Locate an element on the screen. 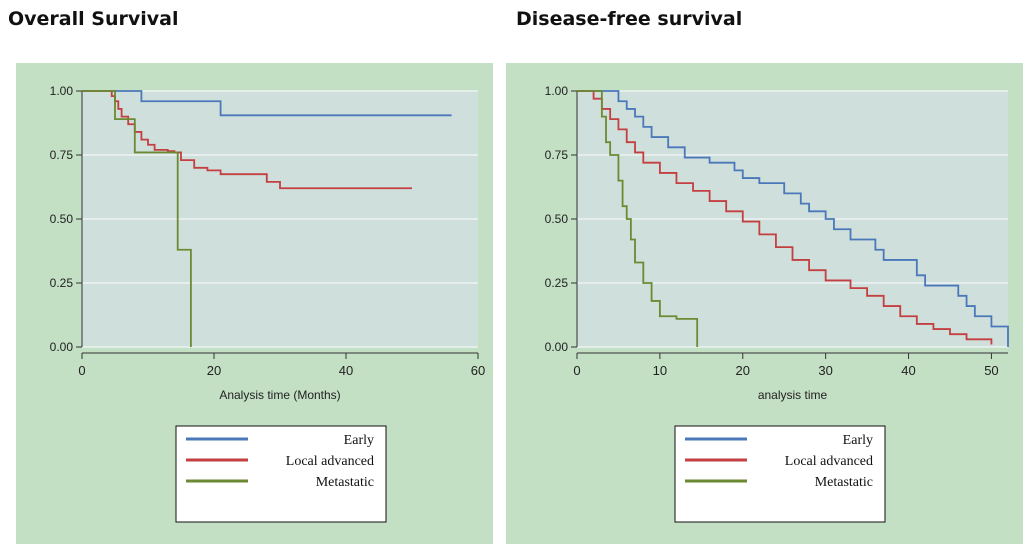 This screenshot has height=544, width=1029. x-tick-label: 30 is located at coordinates (825, 370).